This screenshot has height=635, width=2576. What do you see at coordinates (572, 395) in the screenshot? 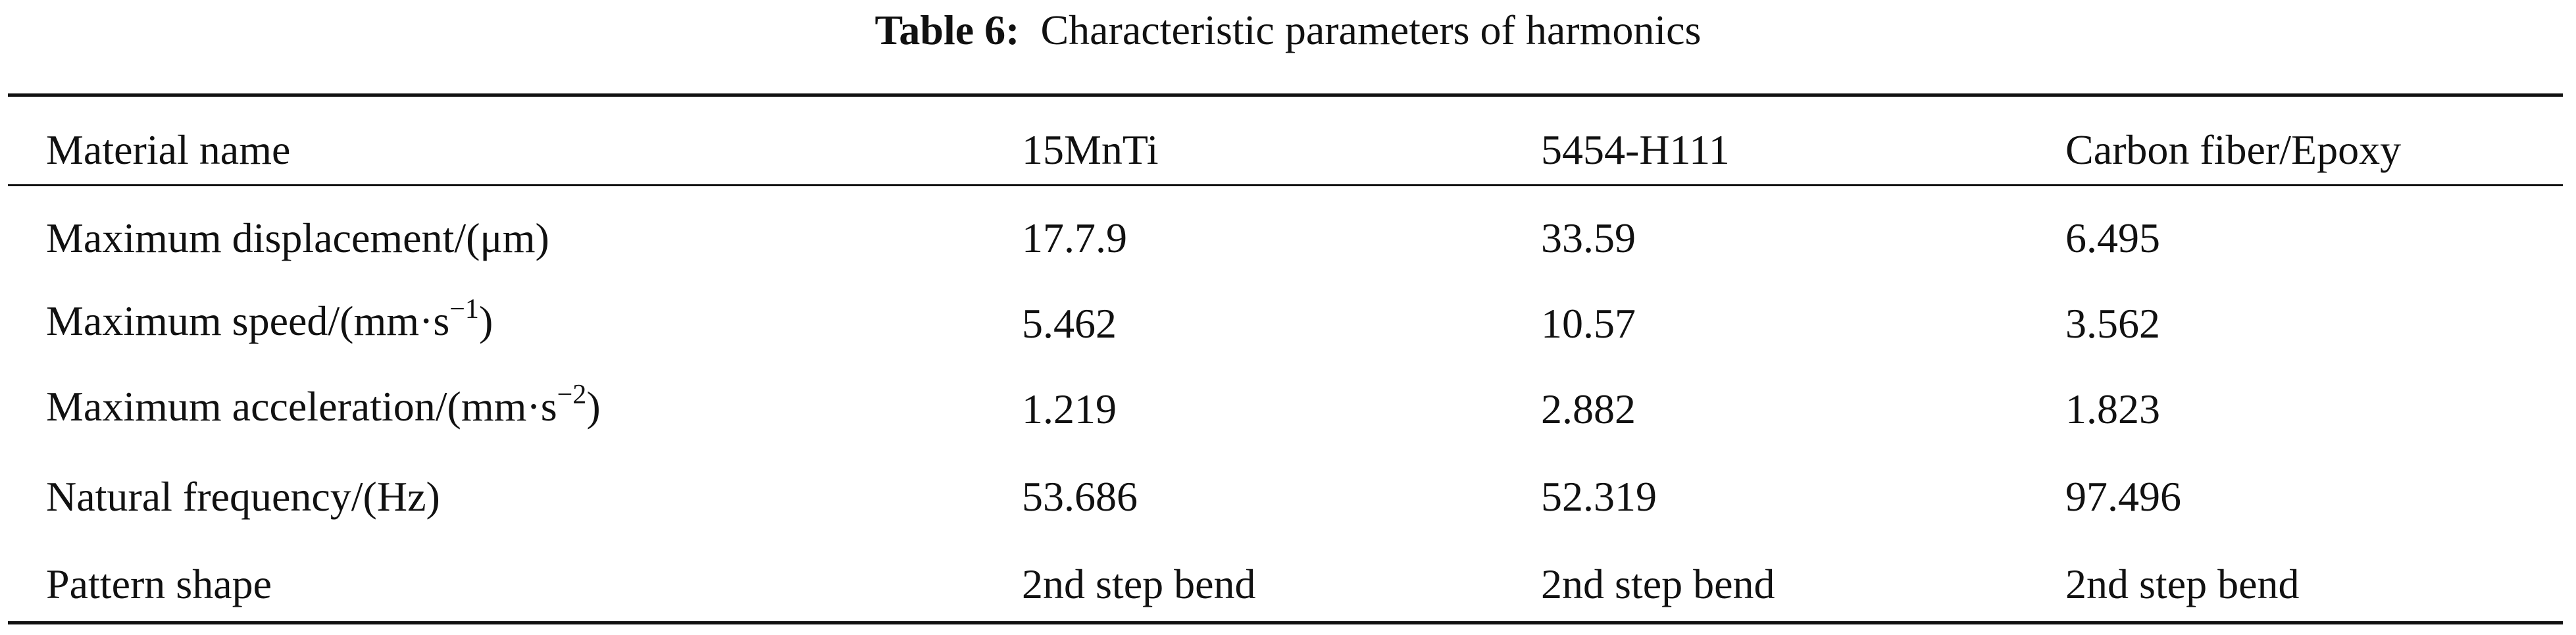
I see `superscript: −2` at bounding box center [572, 395].